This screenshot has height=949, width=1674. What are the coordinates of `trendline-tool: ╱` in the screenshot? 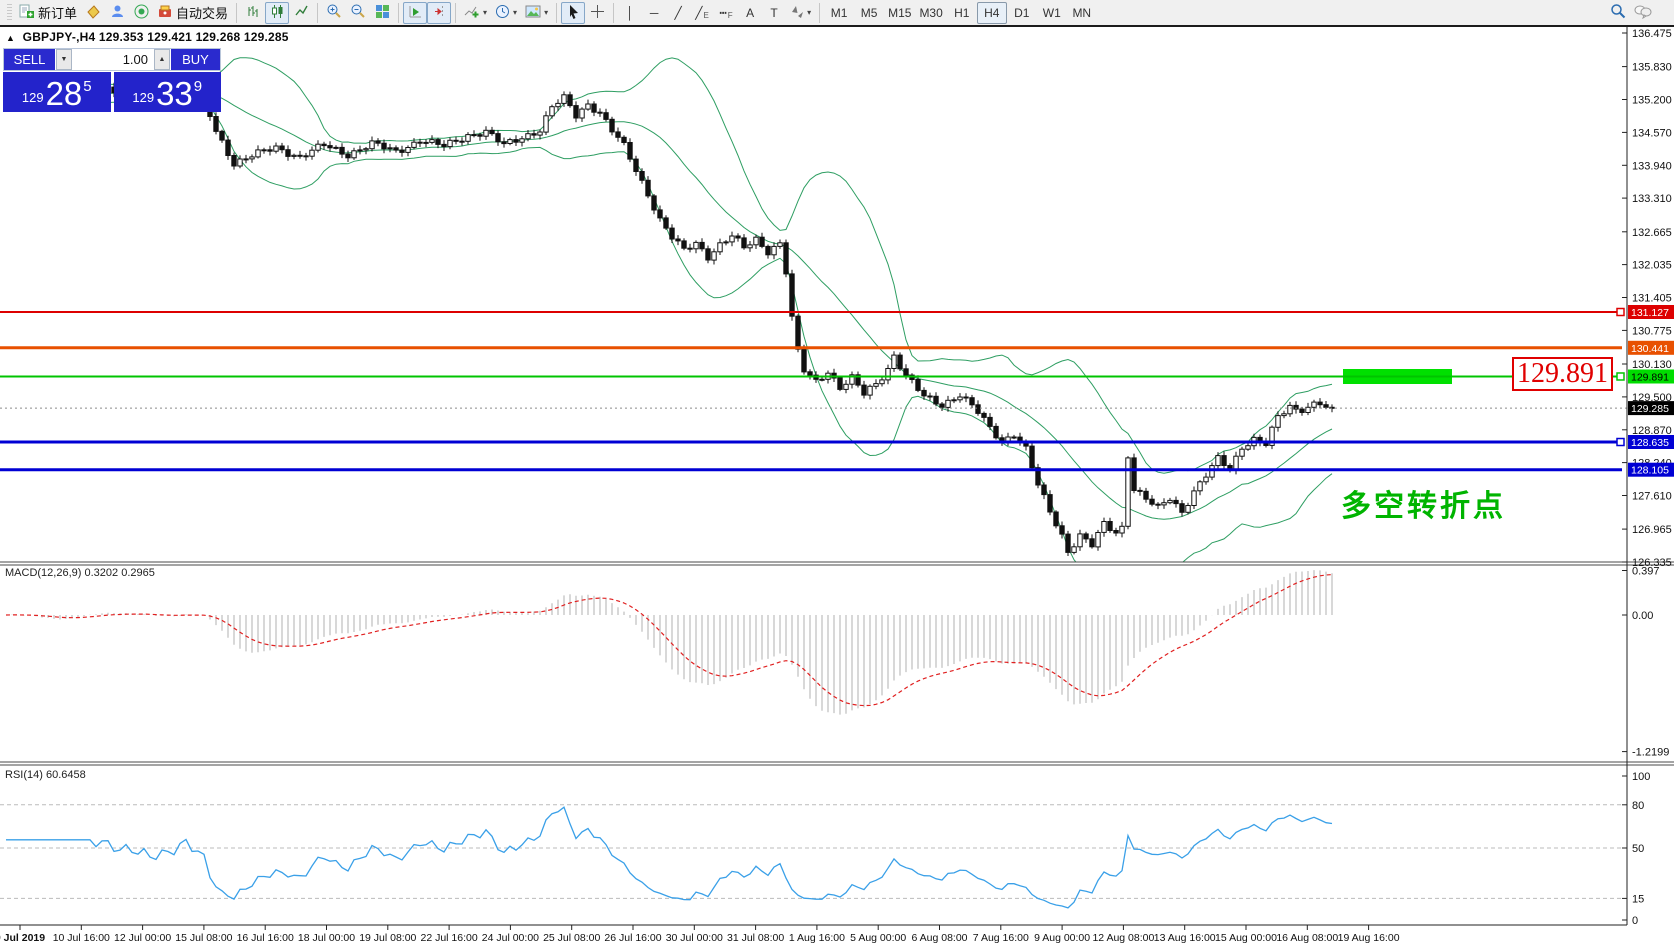 It's located at (678, 13).